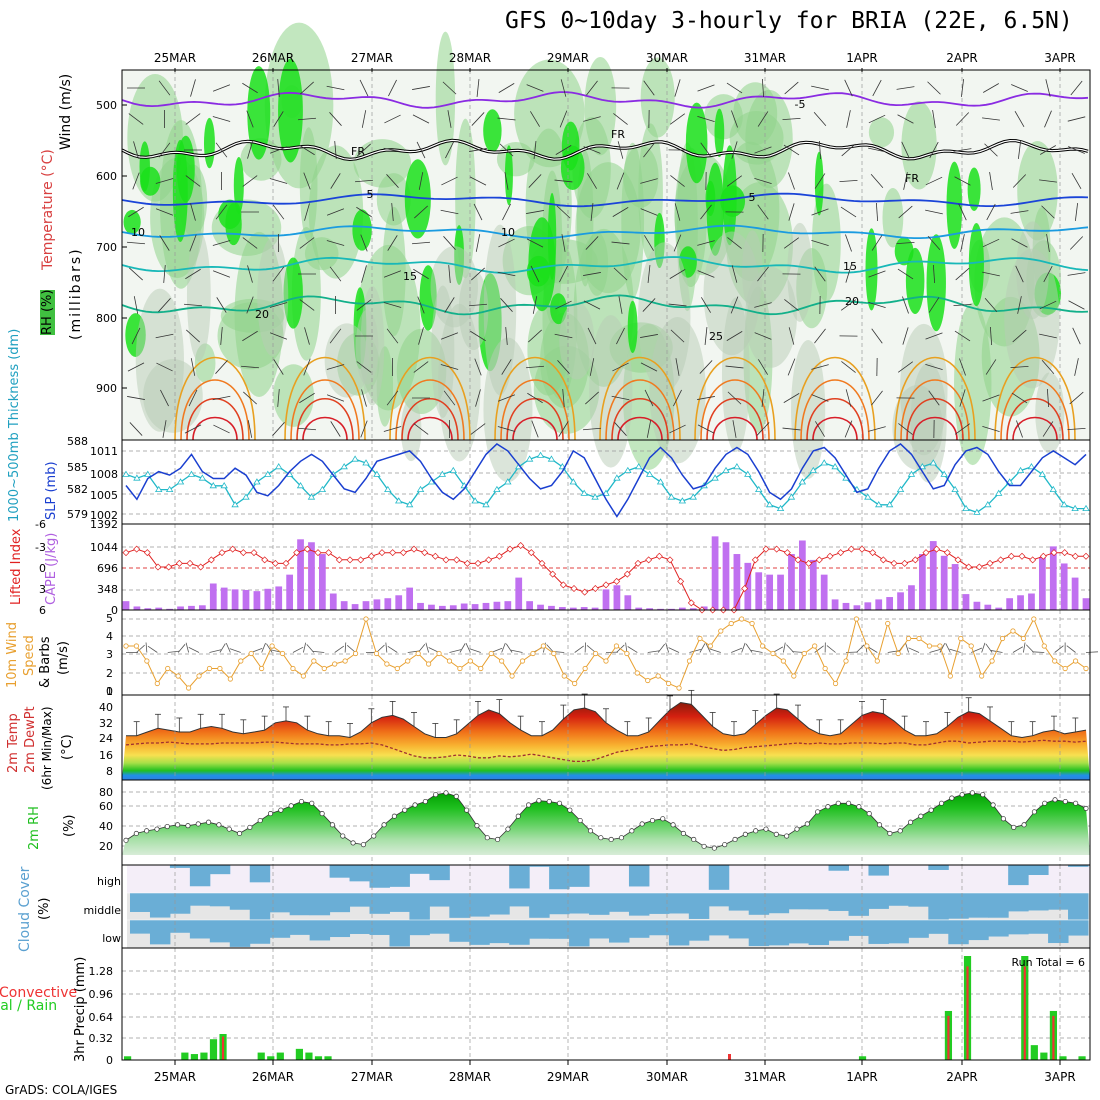  I want to click on upper-label-rh: RH (%), so click(47, 312).